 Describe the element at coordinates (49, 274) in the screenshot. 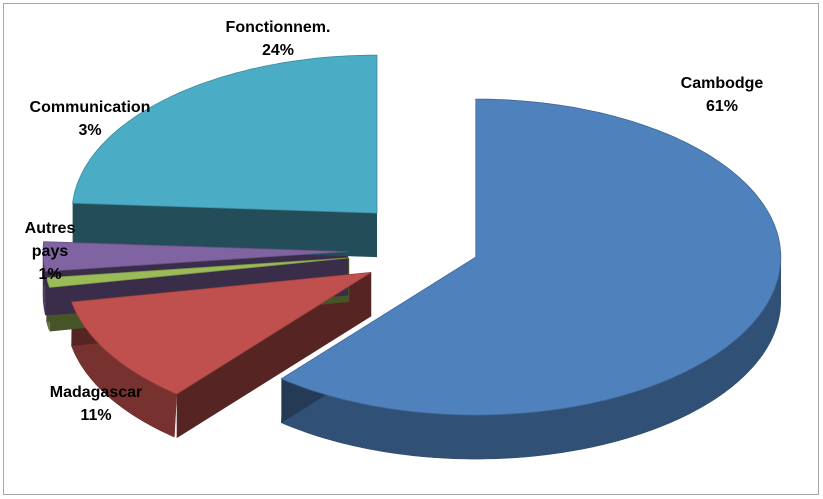

I see `data-label-value: 1%` at that location.